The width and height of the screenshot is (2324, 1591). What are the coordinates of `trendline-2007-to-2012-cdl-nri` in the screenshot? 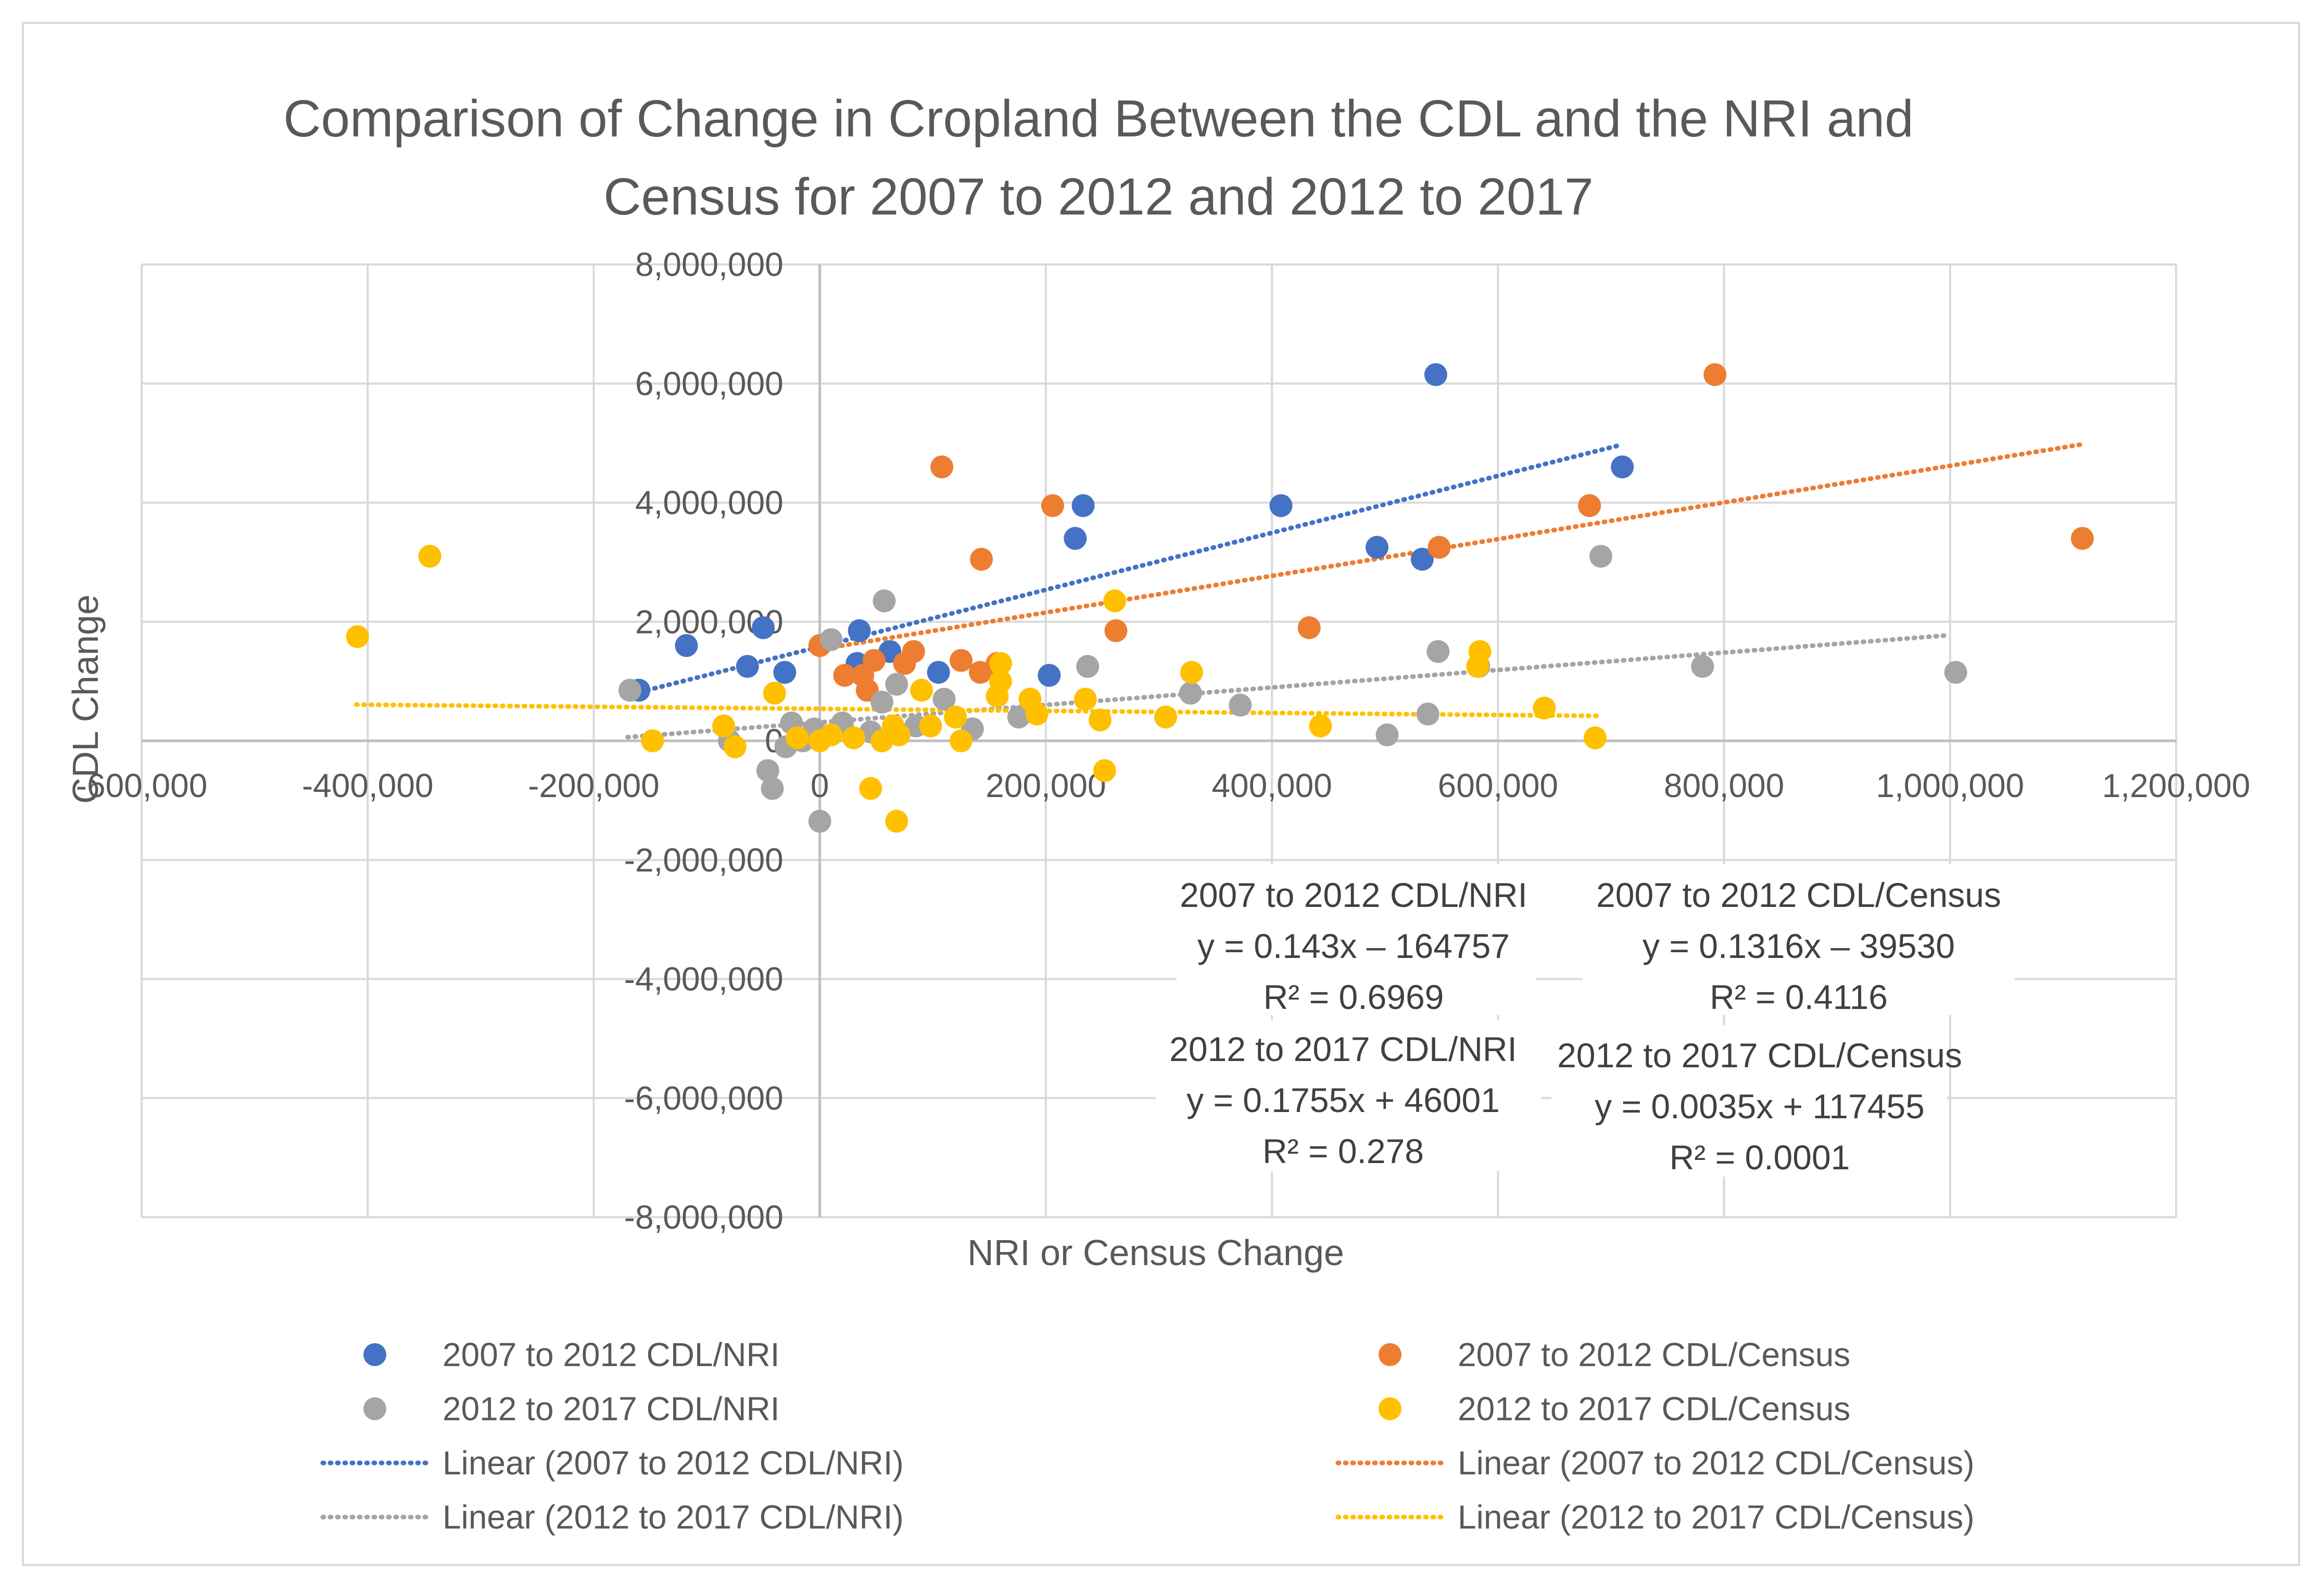 It's located at (1124, 570).